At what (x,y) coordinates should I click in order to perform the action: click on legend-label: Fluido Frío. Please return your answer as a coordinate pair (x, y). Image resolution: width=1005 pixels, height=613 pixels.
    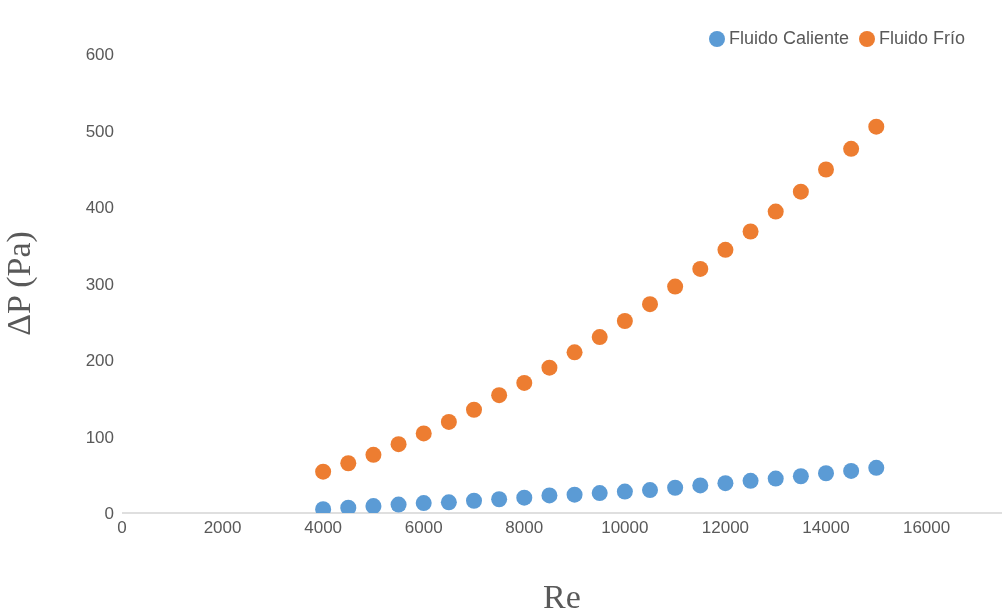
    Looking at the image, I should click on (921, 38).